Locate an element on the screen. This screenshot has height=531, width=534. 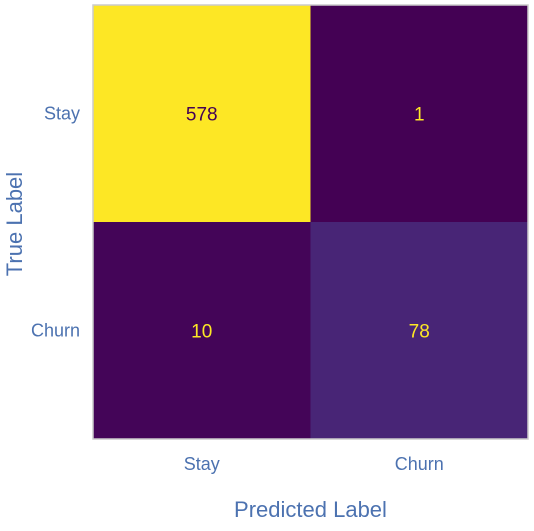
cell-value-stay-churn: 1 is located at coordinates (419, 115).